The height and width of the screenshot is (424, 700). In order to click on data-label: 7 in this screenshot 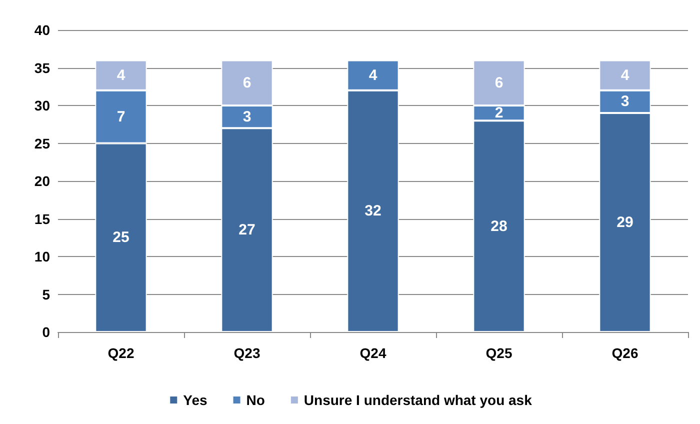, I will do `click(121, 117)`.